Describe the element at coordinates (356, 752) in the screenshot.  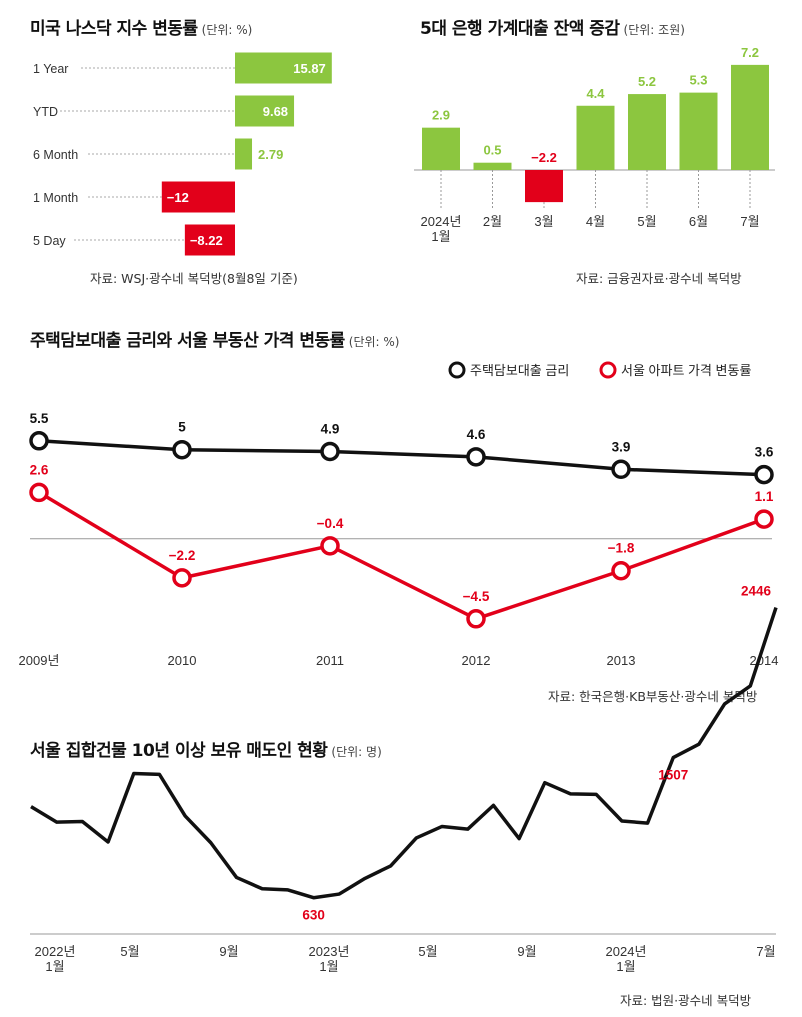
I see `seller-unit: (단위: 명)` at that location.